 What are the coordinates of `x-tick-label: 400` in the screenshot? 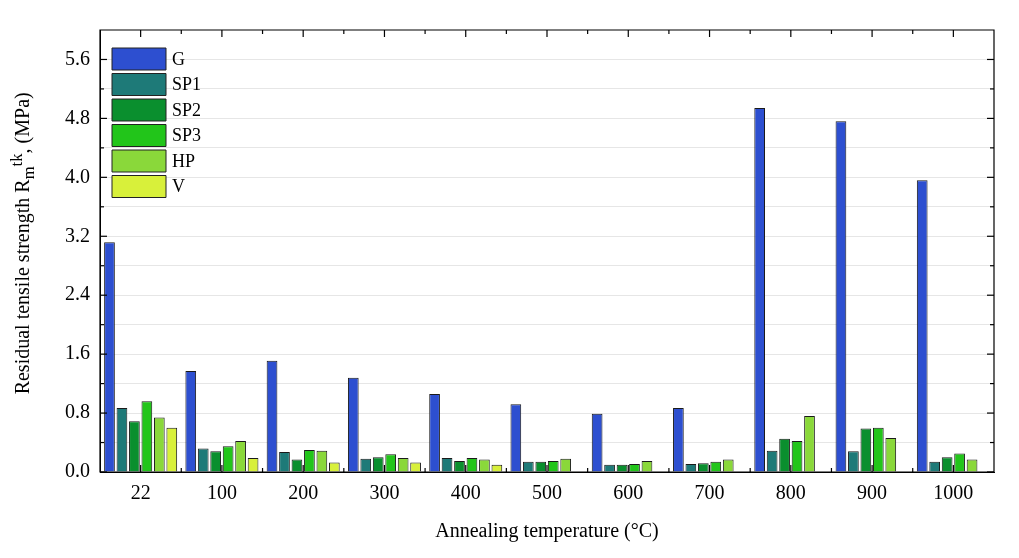 It's located at (465, 492).